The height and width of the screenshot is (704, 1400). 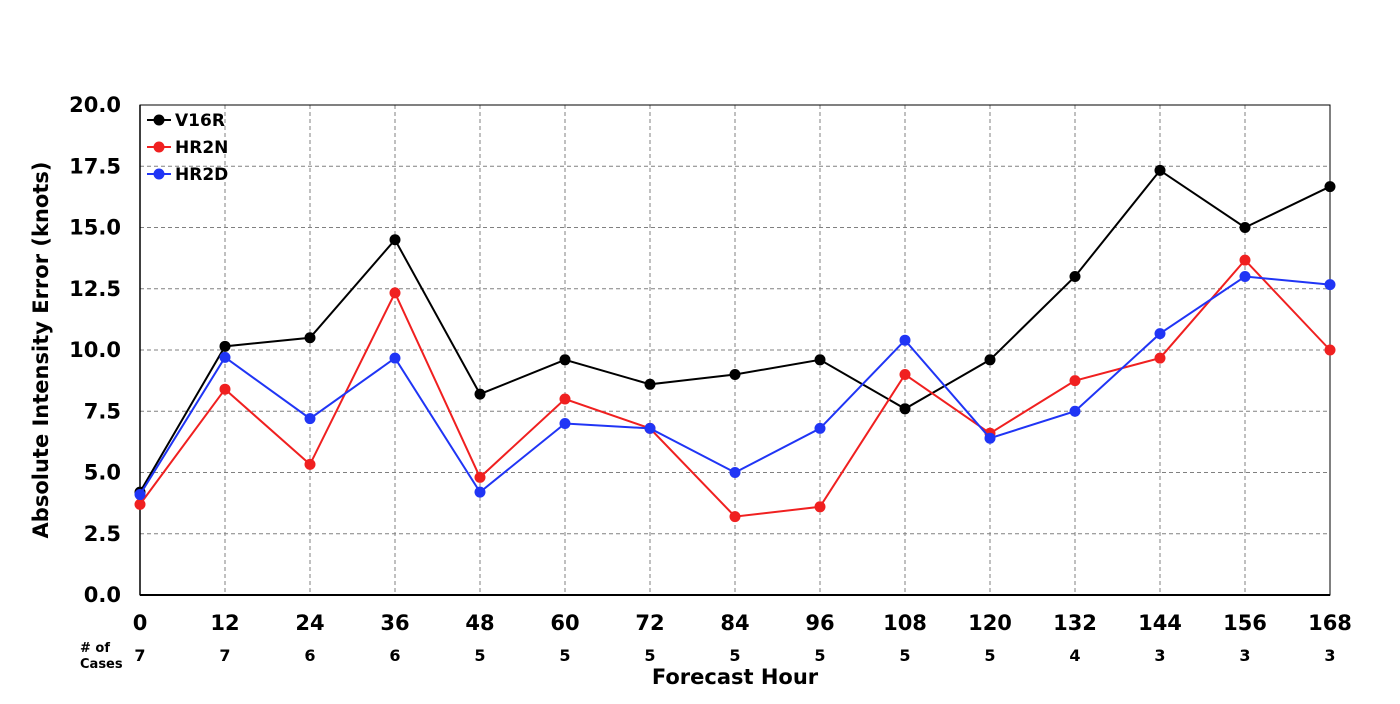 What do you see at coordinates (200, 121) in the screenshot?
I see `legend-label: V16R` at bounding box center [200, 121].